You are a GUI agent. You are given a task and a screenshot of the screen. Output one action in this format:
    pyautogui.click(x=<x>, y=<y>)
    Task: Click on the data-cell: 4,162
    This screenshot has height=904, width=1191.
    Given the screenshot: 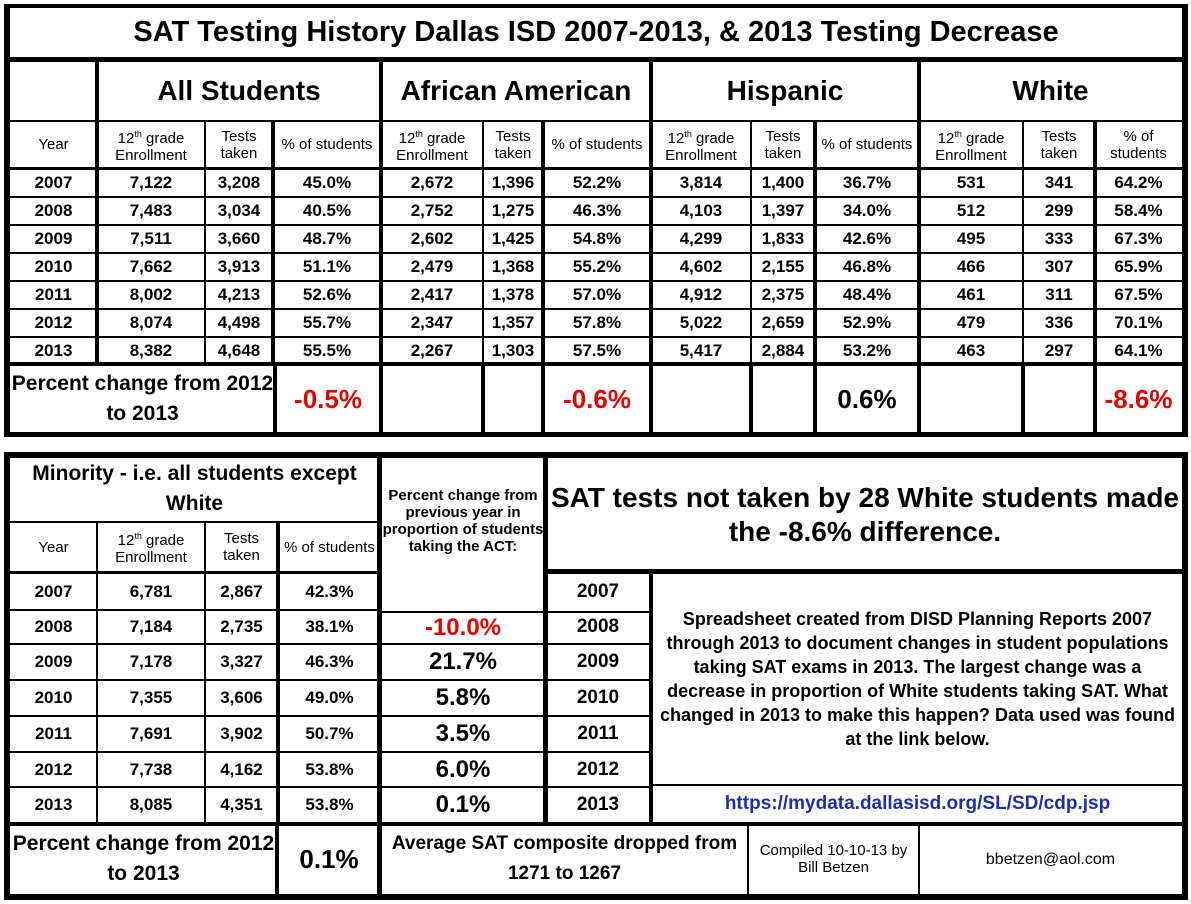 What is the action you would take?
    pyautogui.click(x=241, y=769)
    